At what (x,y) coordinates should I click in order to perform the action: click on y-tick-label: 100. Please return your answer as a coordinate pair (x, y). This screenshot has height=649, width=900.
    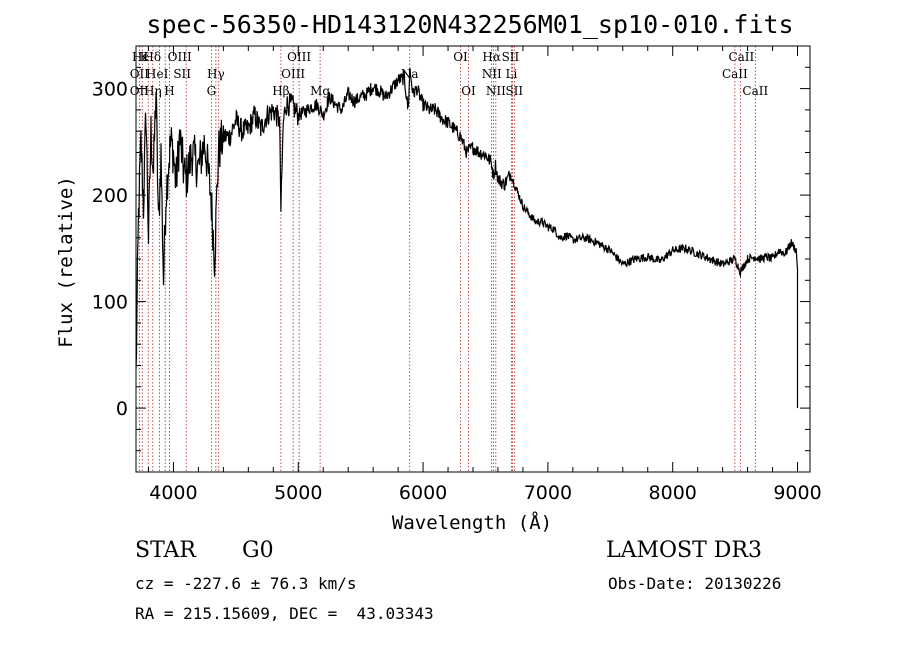
    Looking at the image, I should click on (110, 303).